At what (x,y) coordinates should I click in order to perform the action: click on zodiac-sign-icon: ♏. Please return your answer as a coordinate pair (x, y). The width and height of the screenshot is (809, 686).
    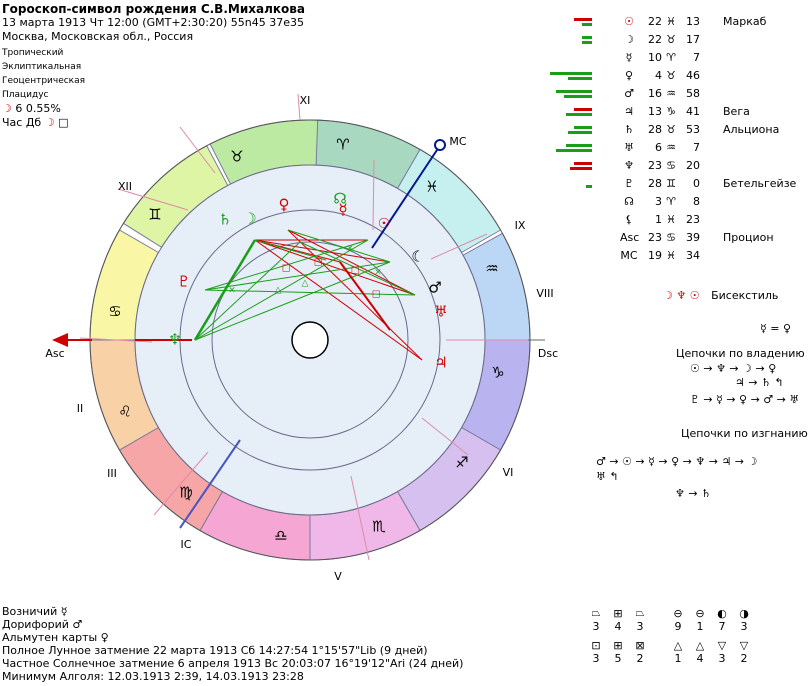
    Looking at the image, I should click on (379, 527).